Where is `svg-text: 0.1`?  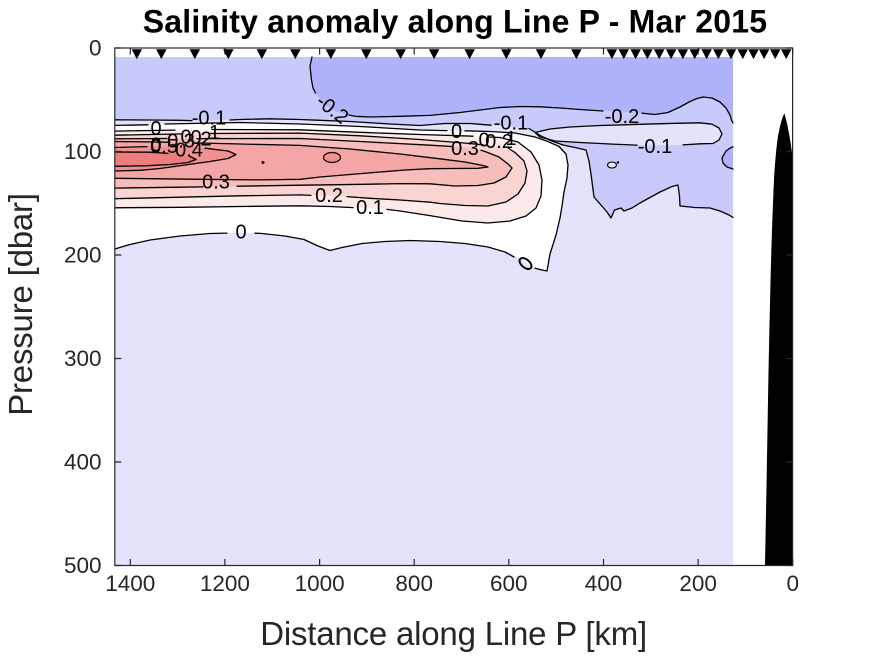
svg-text: 0.1 is located at coordinates (370, 208).